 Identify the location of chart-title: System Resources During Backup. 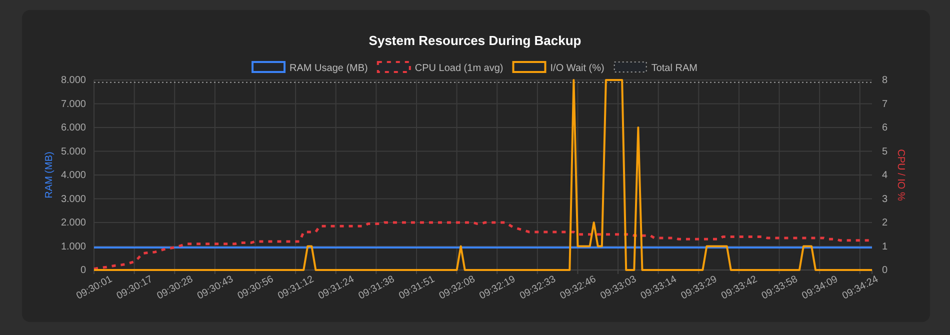
(475, 40).